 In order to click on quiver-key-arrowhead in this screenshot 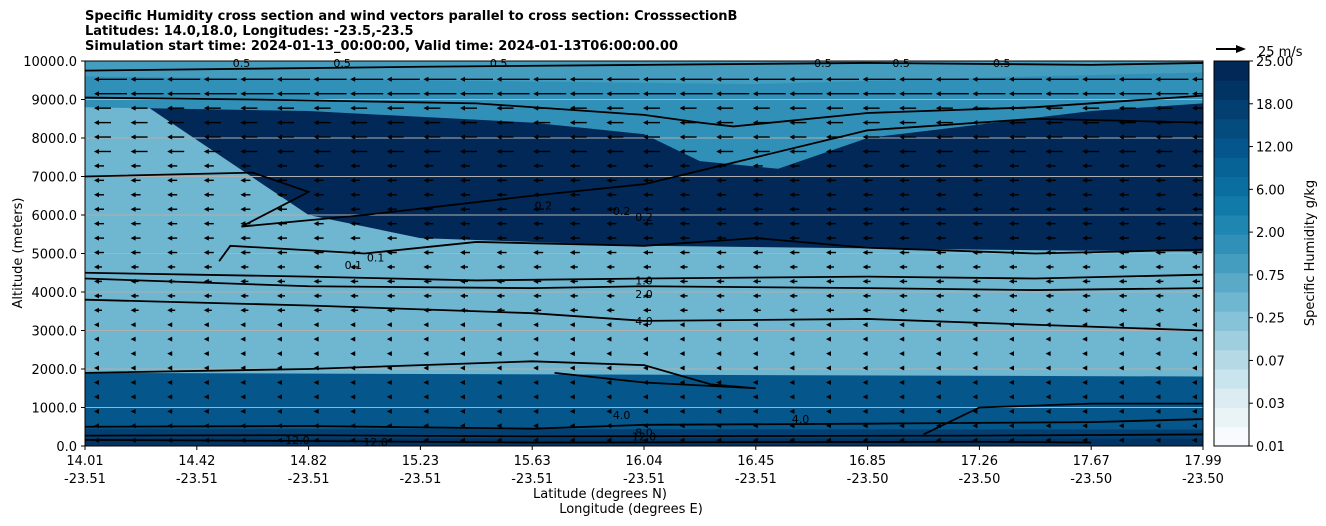, I will do `click(1241, 49)`.